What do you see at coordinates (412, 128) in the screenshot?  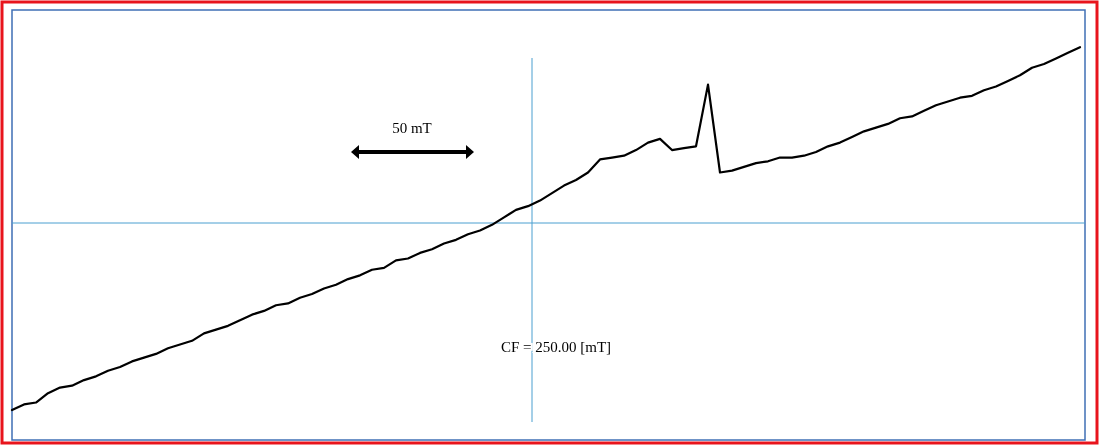 I see `annotation: 50 mT` at bounding box center [412, 128].